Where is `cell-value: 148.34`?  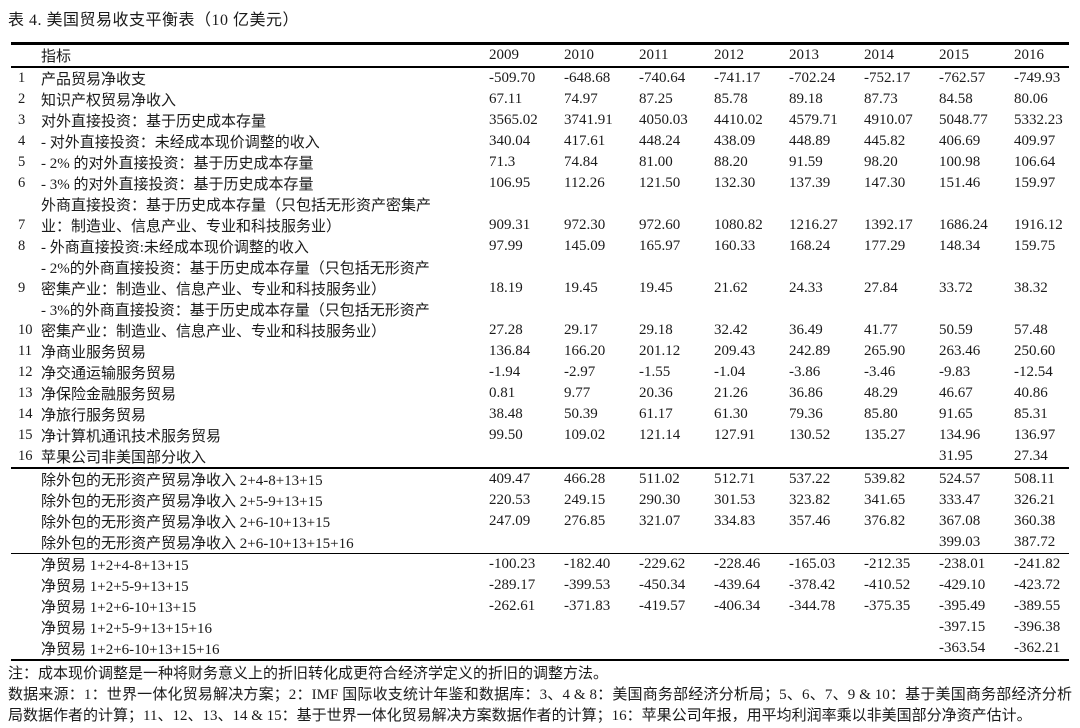 cell-value: 148.34 is located at coordinates (960, 246).